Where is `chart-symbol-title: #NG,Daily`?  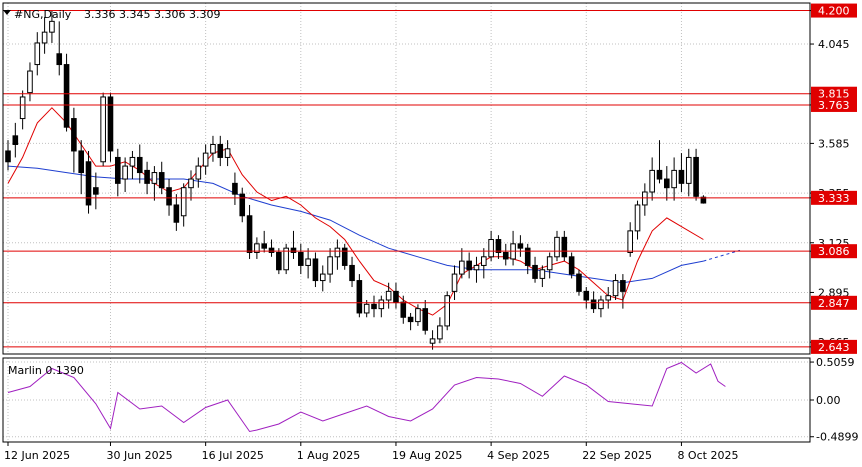 chart-symbol-title: #NG,Daily is located at coordinates (43, 14).